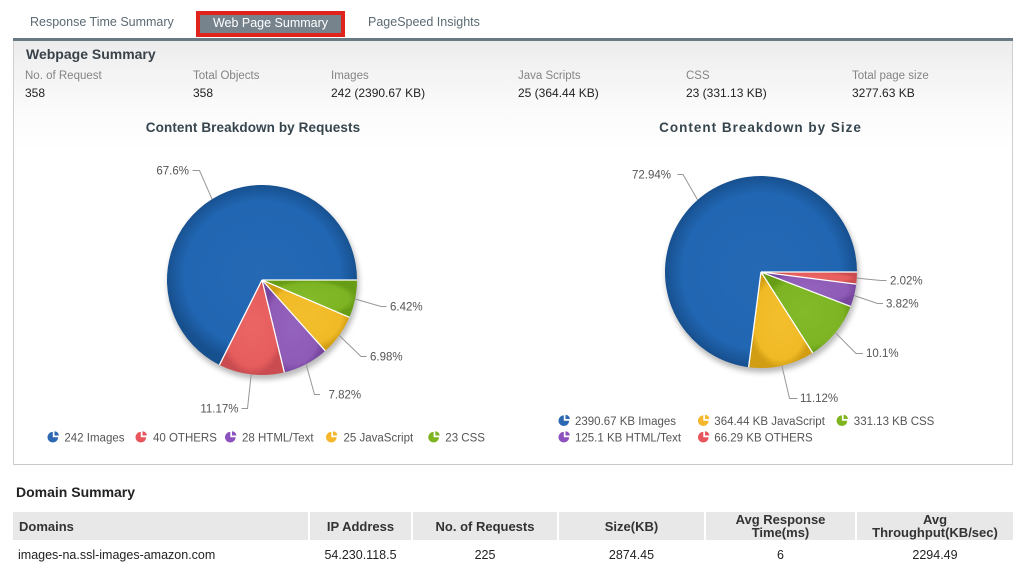  Describe the element at coordinates (172, 172) in the screenshot. I see `svg-text: 67.6%` at that location.